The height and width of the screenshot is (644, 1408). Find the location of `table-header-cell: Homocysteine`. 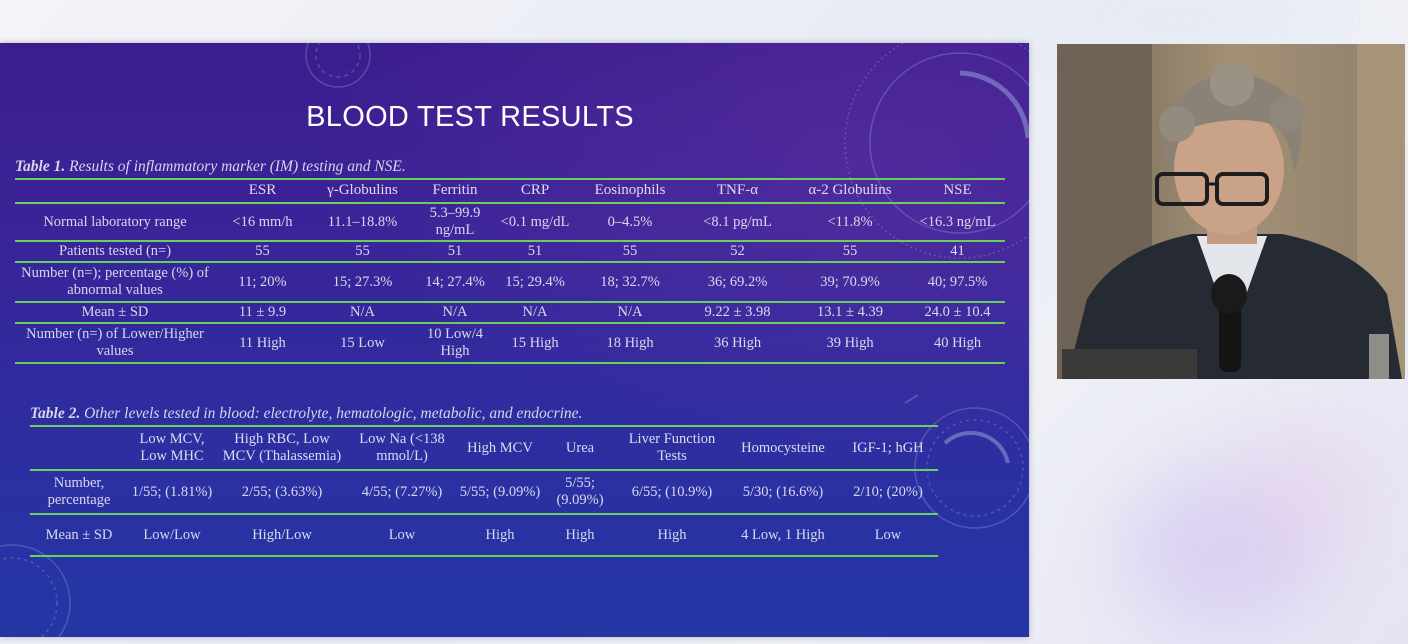

table-header-cell: Homocysteine is located at coordinates (783, 448).